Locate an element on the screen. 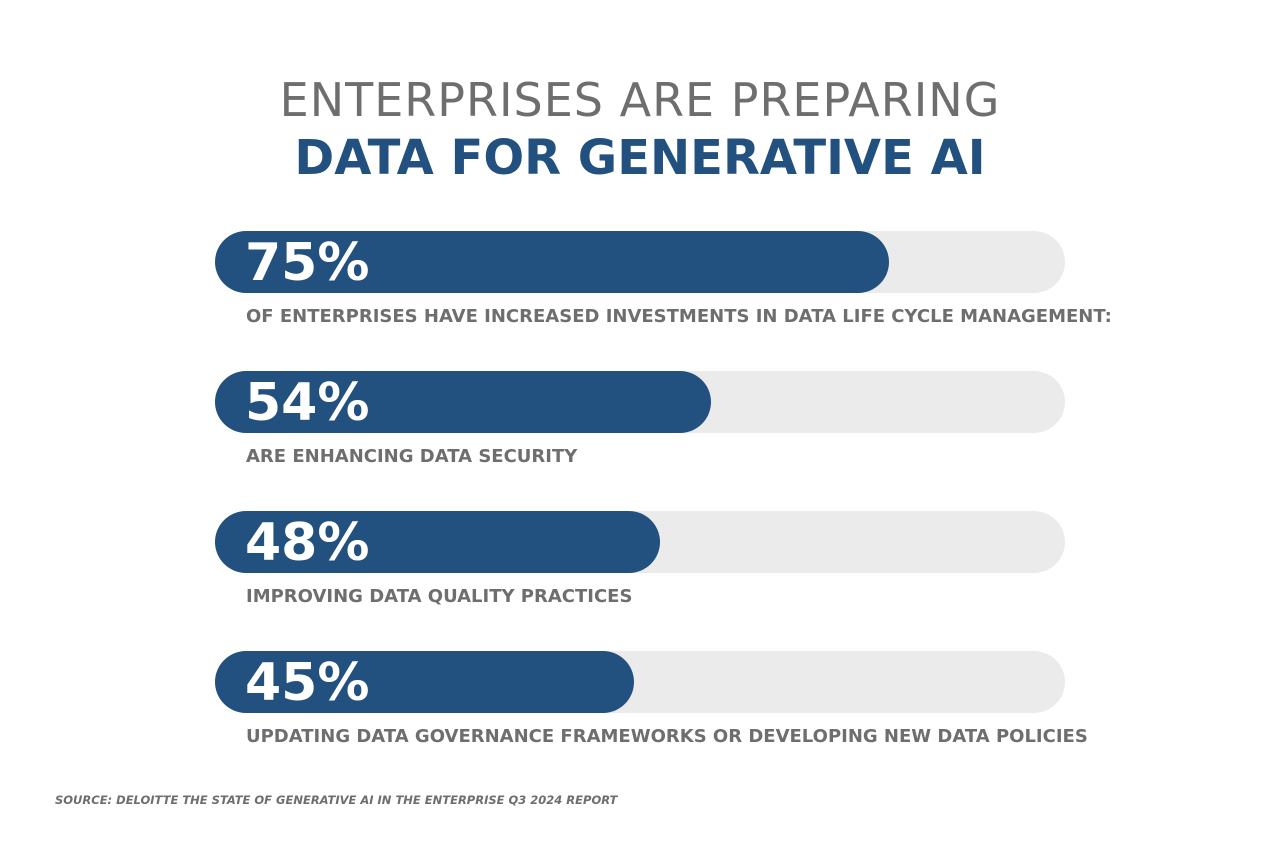 The image size is (1280, 854). chart-title-line1: ENTERPRISES ARE PREPARING is located at coordinates (640, 100).